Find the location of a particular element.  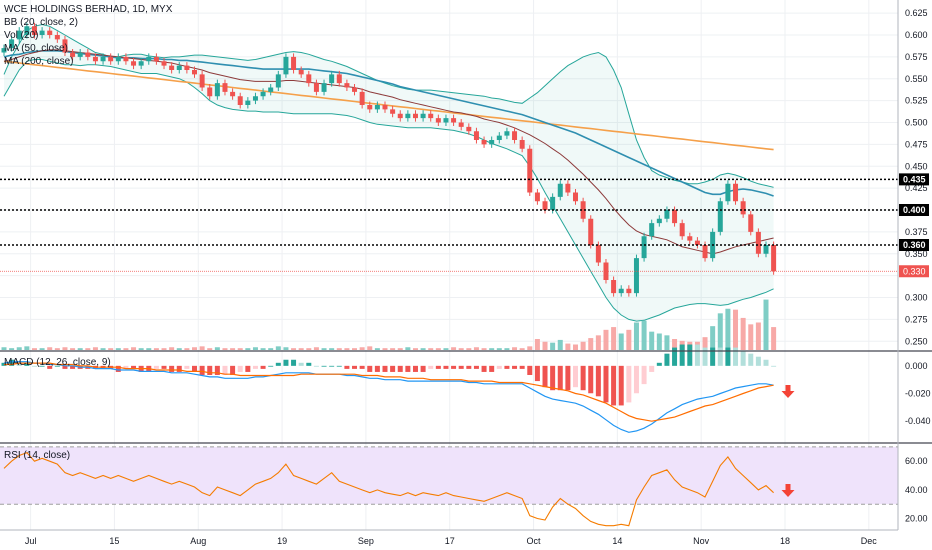

rsi-band is located at coordinates (449, 475).